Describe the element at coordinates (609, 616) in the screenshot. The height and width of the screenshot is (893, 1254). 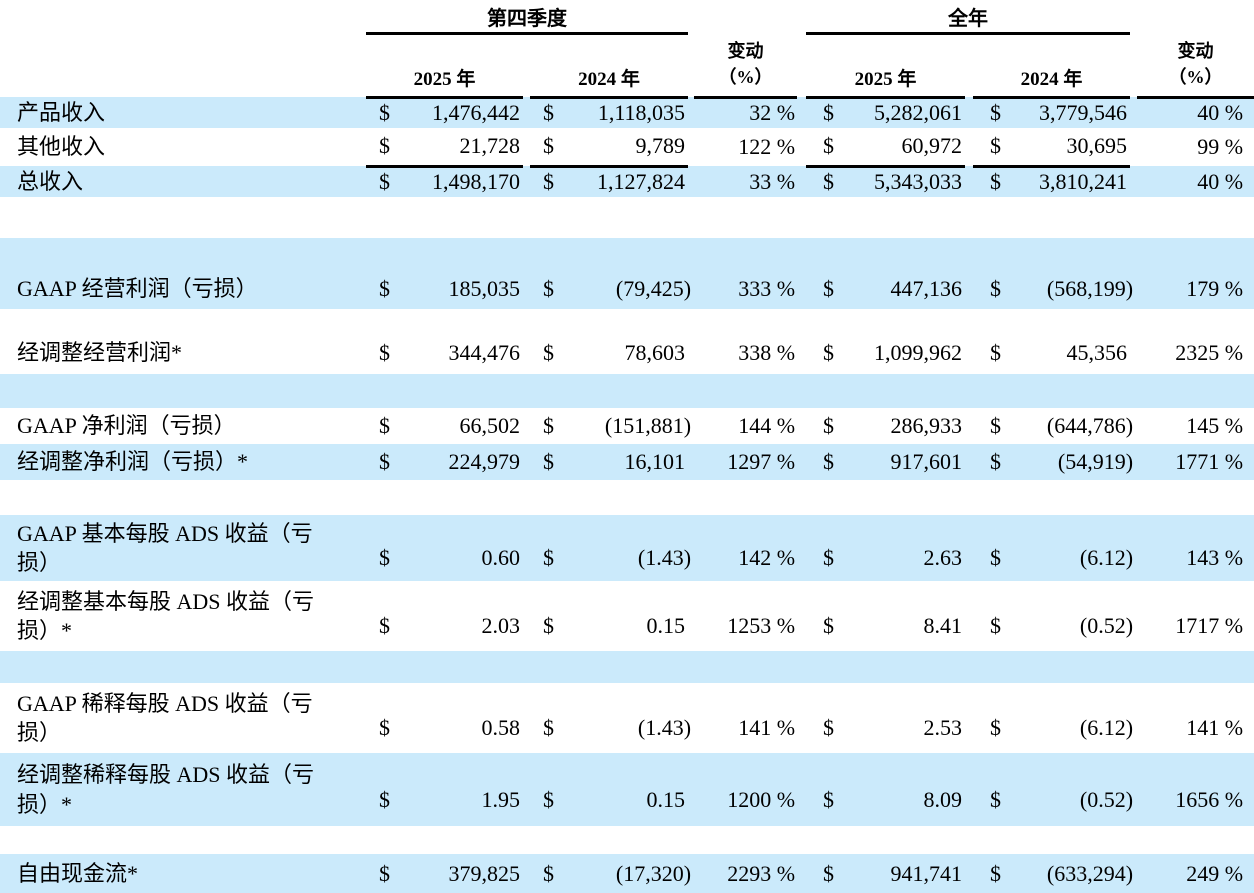
I see `q4-2024-value-cell: $0.15` at that location.